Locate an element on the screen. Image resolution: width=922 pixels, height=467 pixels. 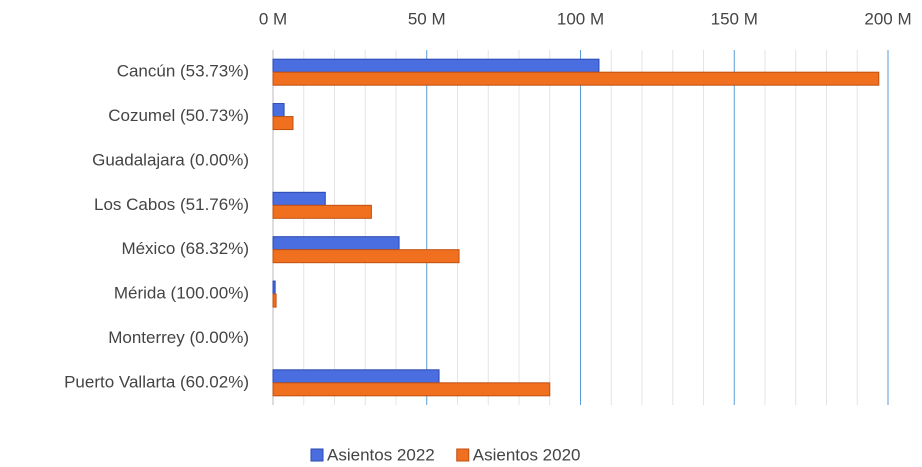
y-tick-label: Mérida (100.00%) is located at coordinates (181, 293).